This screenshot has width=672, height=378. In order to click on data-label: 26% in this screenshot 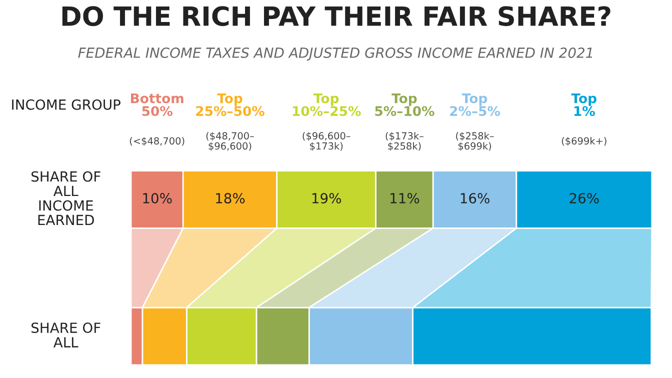, I will do `click(584, 198)`.